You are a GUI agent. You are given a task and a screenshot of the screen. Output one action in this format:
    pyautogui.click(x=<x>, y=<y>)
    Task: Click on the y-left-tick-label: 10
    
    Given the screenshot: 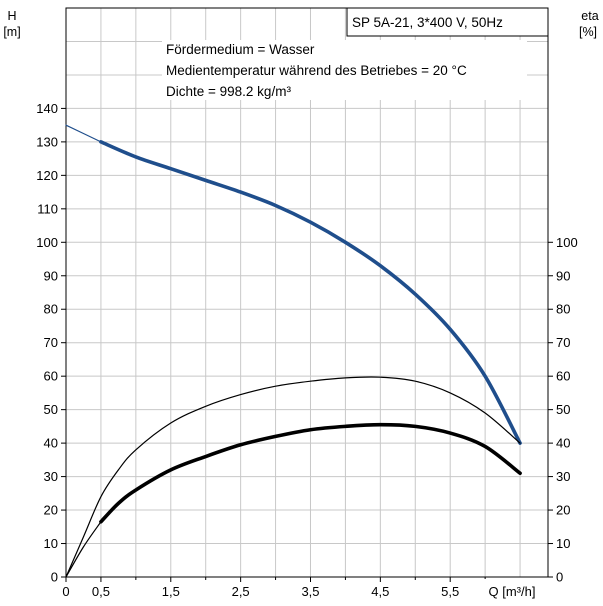 What is the action you would take?
    pyautogui.click(x=51, y=543)
    